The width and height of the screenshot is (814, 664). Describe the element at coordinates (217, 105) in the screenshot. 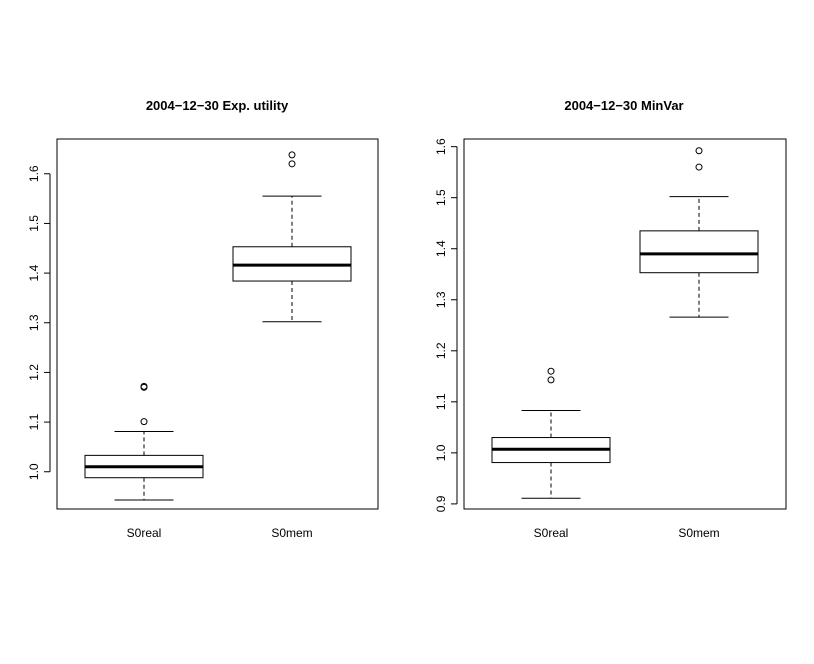

I see `panel-title: 2004−12−30 Exp. utility` at that location.